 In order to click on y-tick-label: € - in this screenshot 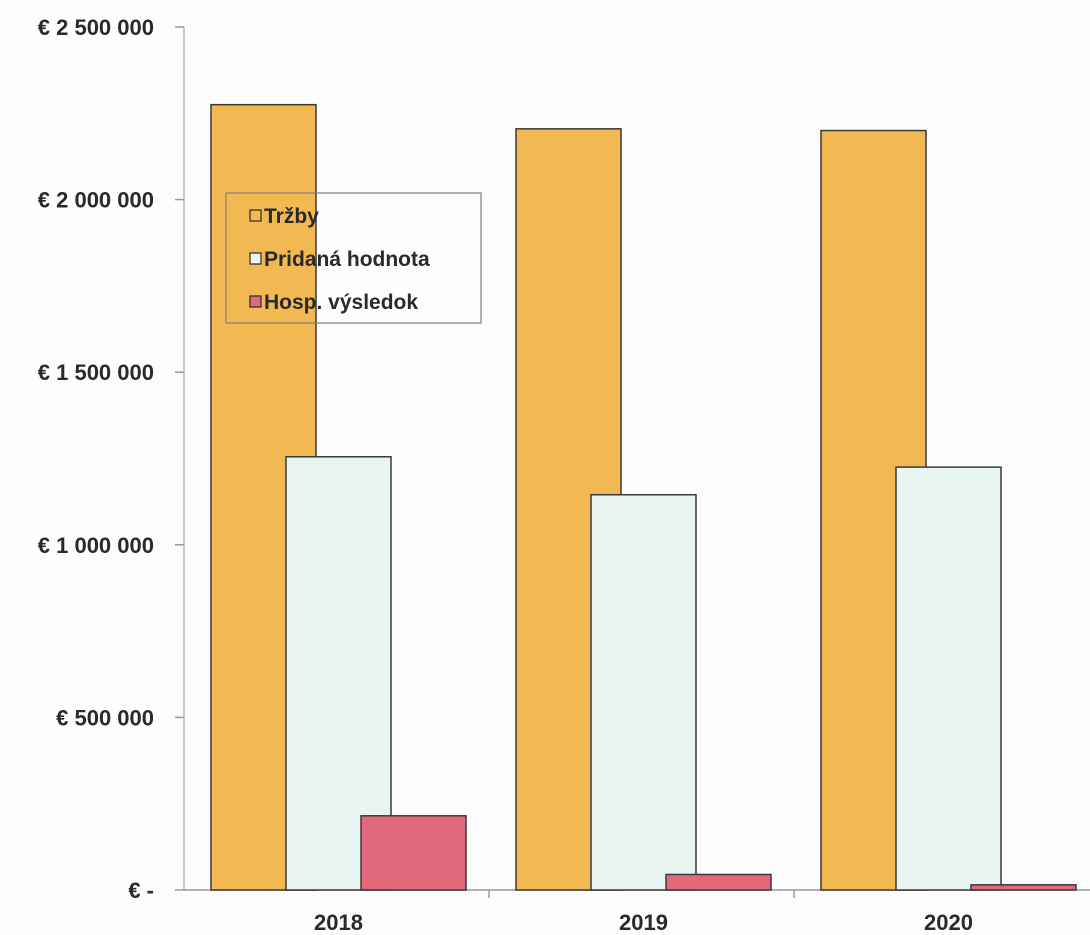, I will do `click(141, 890)`.